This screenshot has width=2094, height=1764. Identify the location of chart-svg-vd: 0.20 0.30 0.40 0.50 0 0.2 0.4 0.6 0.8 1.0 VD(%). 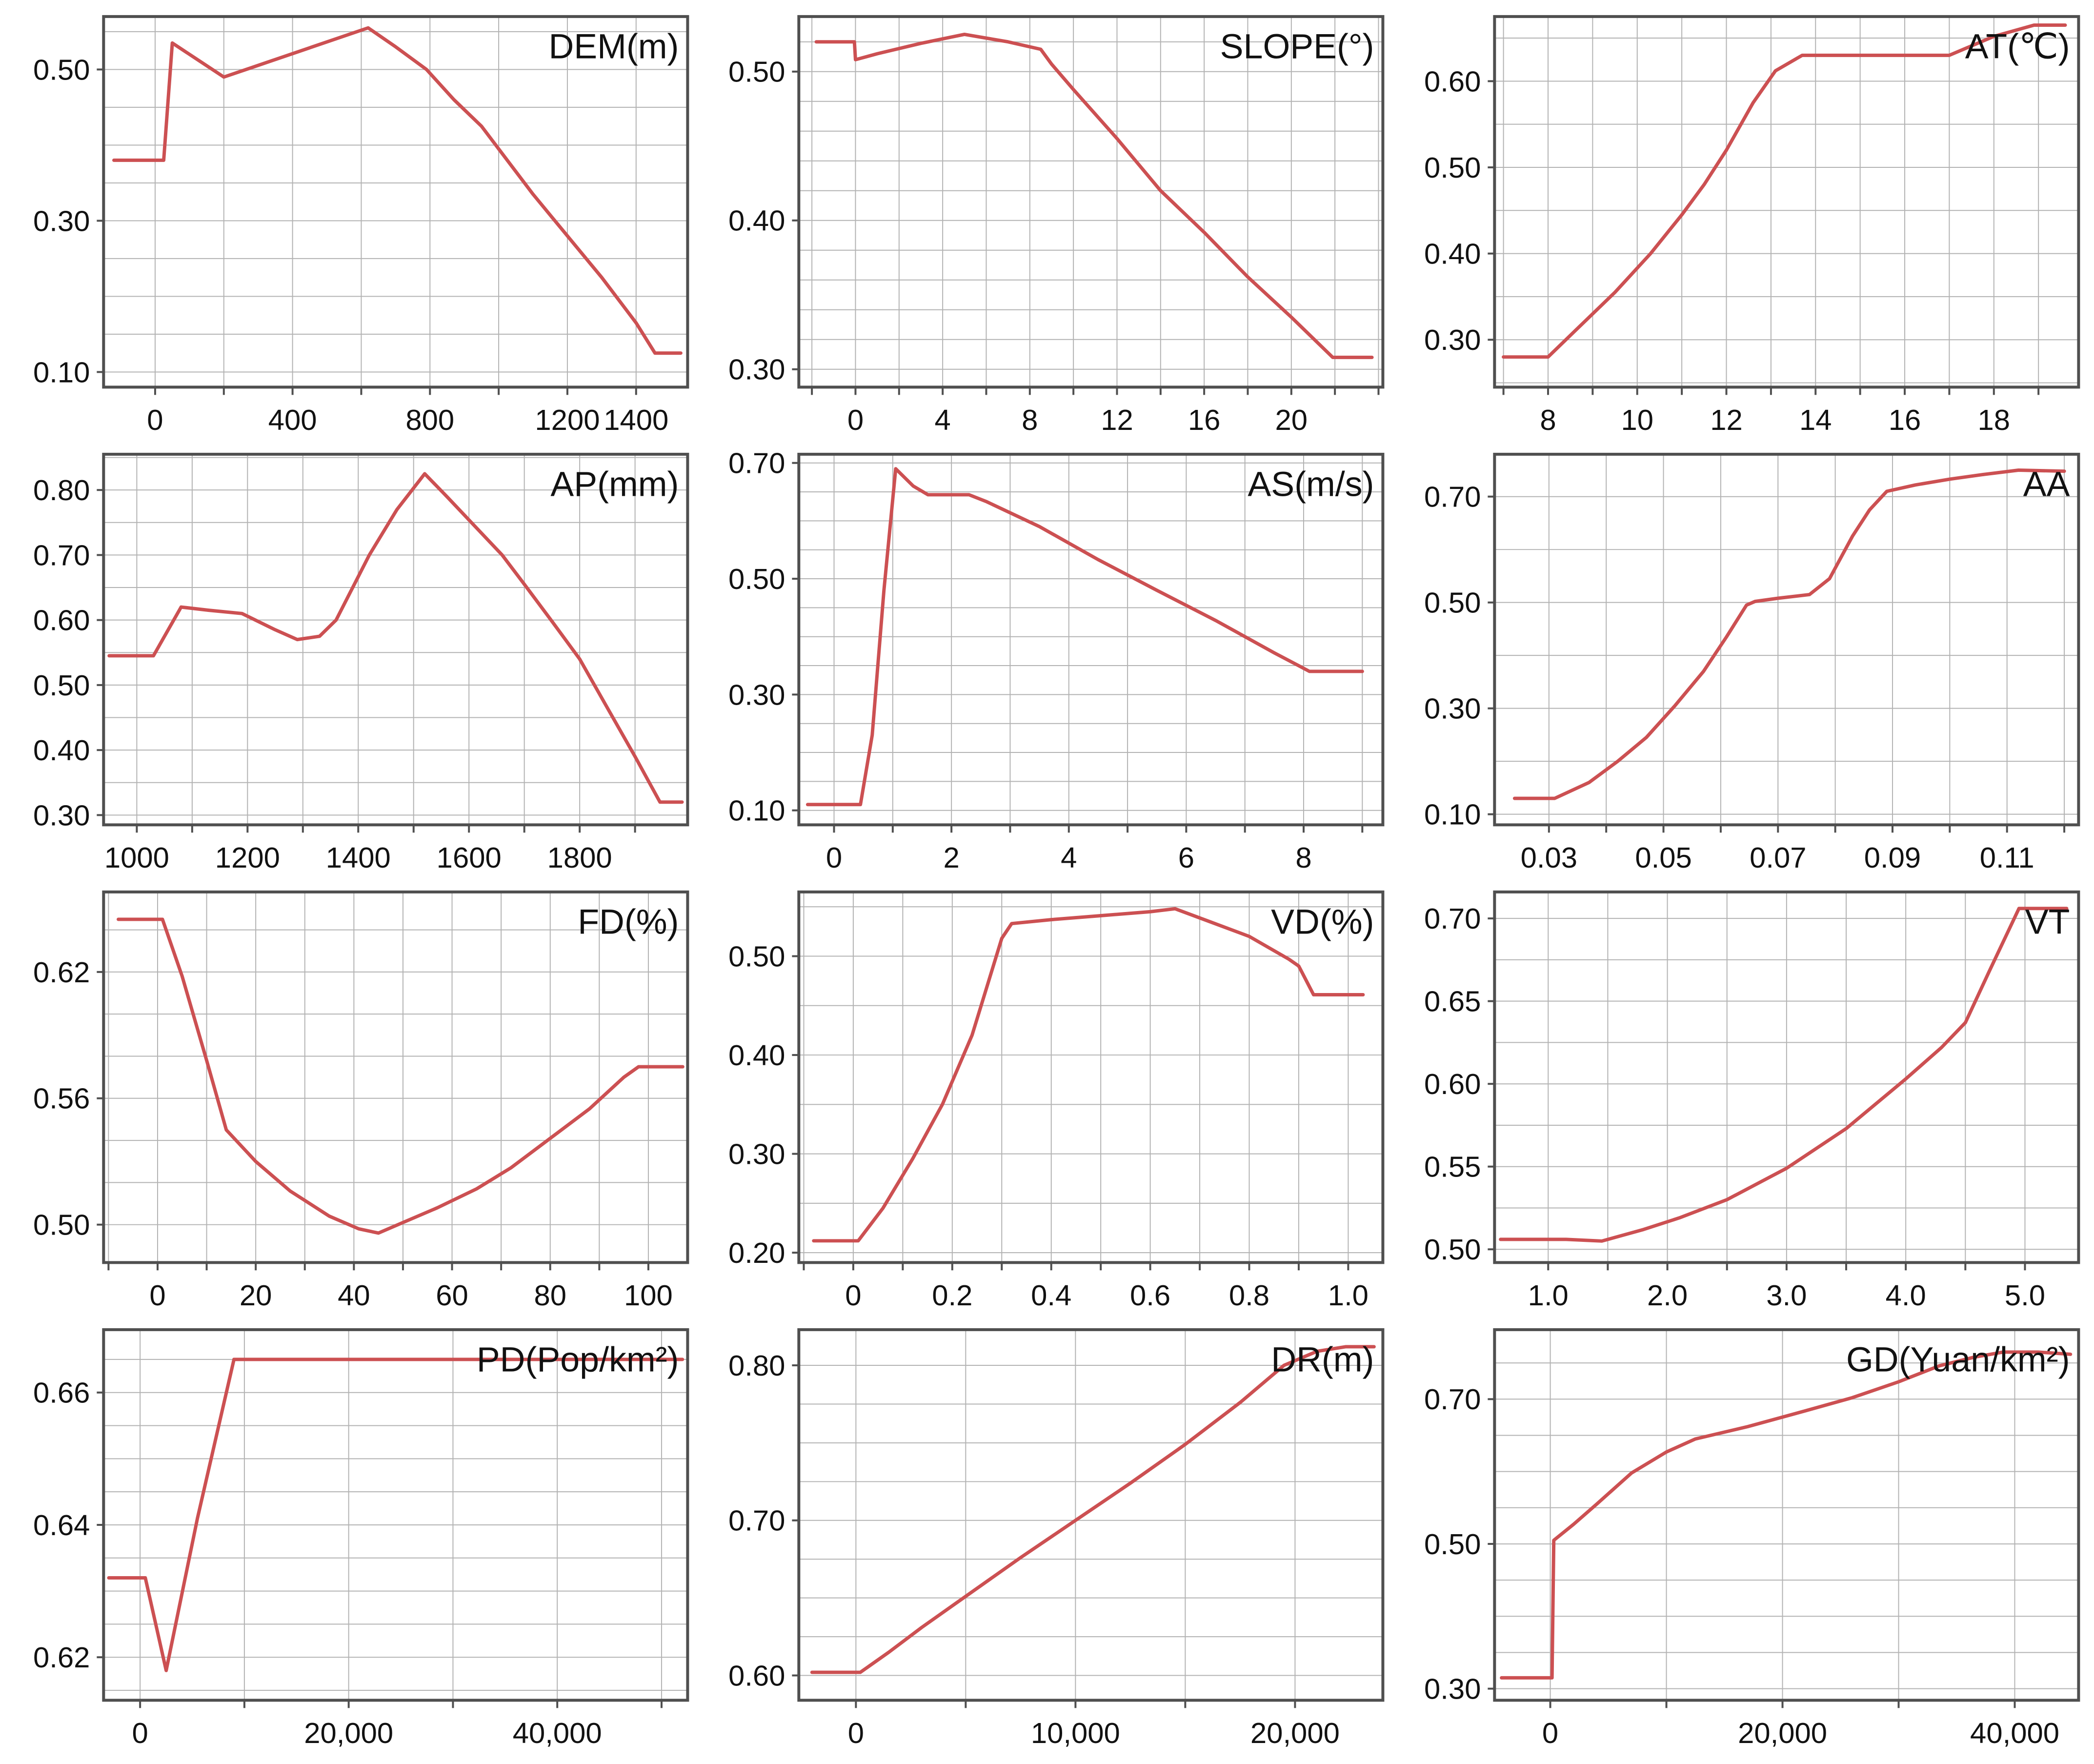
(1057, 1101).